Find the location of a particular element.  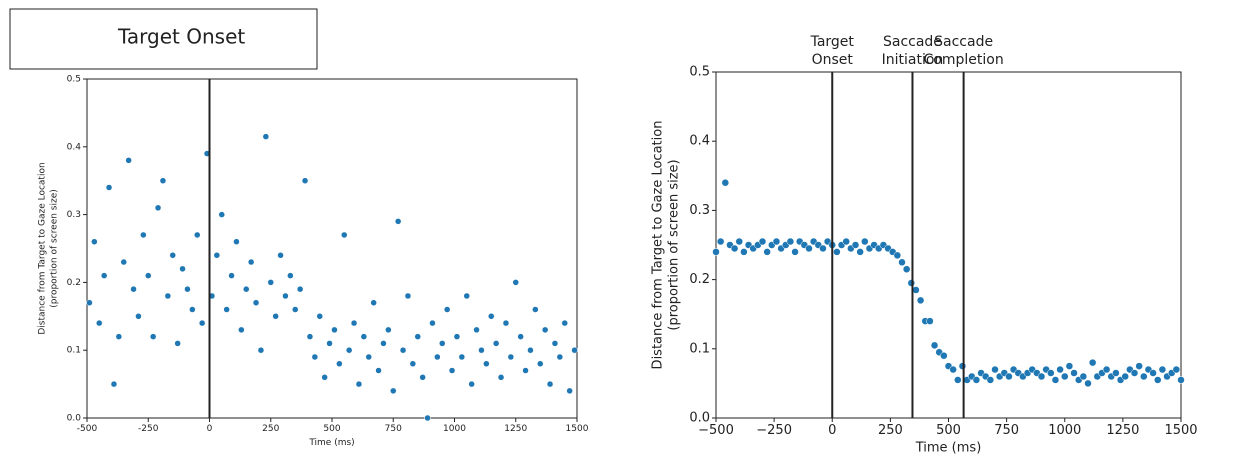

y-tick-label: 0.4 is located at coordinates (74, 147).